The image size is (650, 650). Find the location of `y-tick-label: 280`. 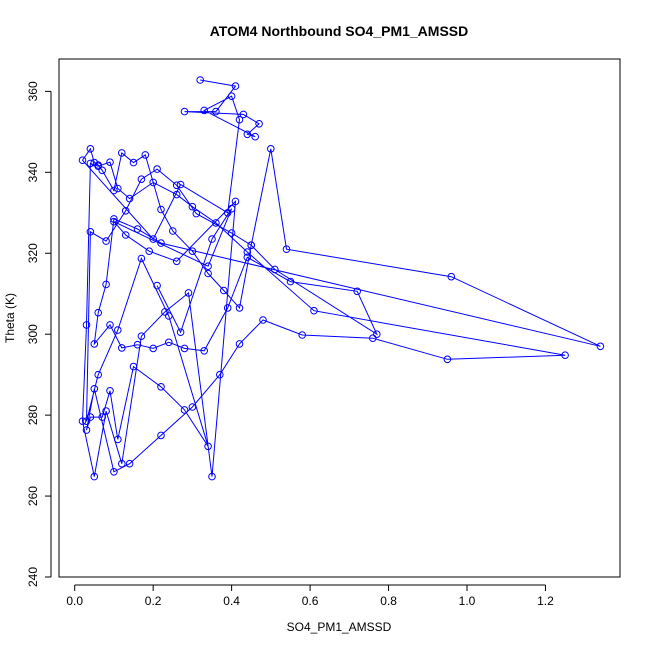

y-tick-label: 280 is located at coordinates (33, 415).